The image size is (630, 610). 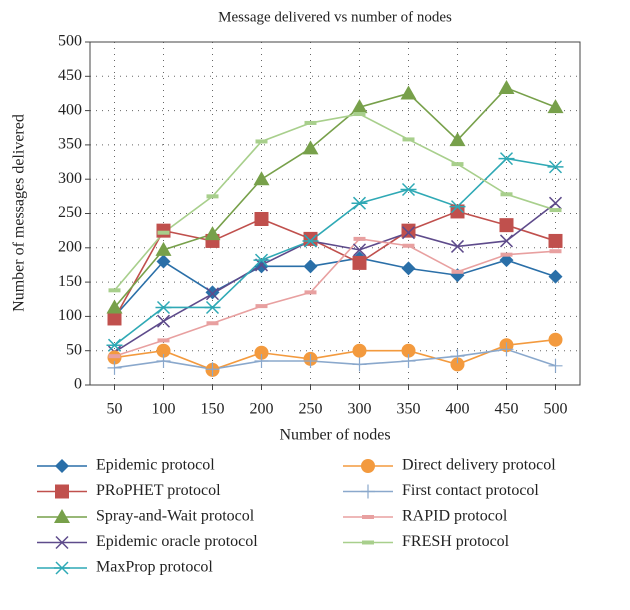 What do you see at coordinates (70, 178) in the screenshot?
I see `y-tick-label: 300` at bounding box center [70, 178].